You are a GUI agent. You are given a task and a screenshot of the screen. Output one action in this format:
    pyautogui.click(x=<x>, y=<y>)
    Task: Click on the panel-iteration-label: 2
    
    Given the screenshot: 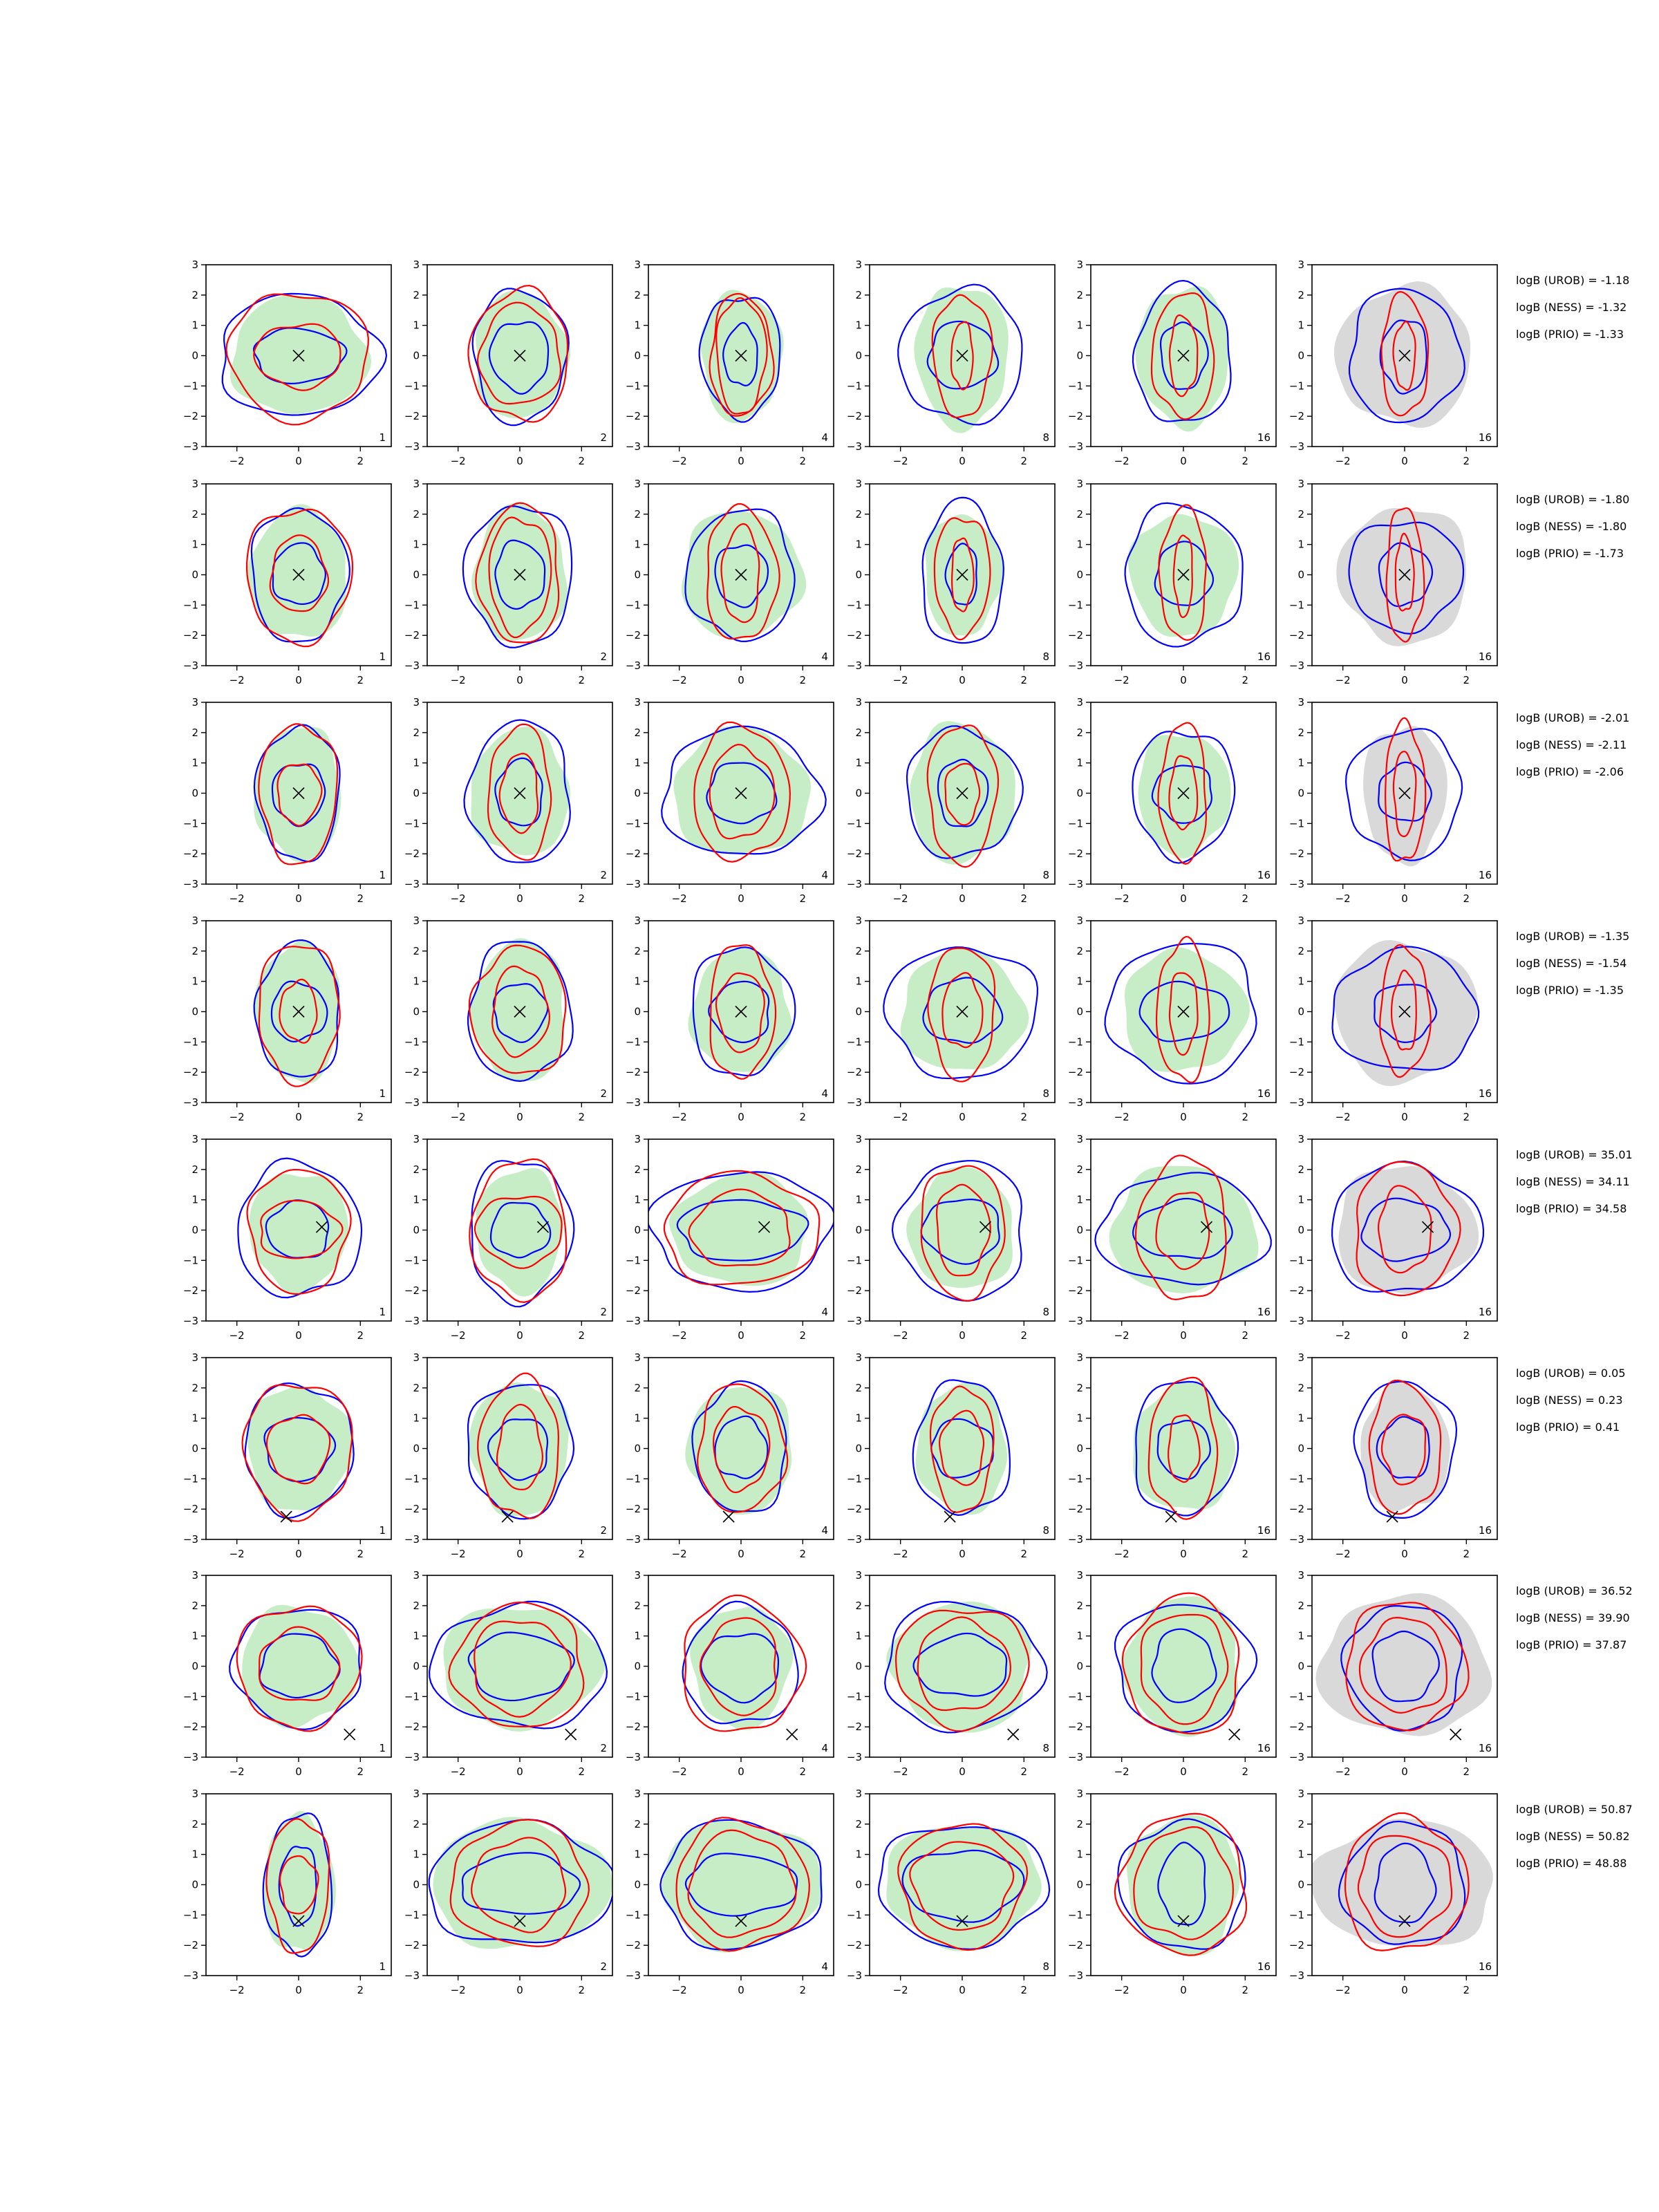 What is the action you would take?
    pyautogui.click(x=603, y=875)
    